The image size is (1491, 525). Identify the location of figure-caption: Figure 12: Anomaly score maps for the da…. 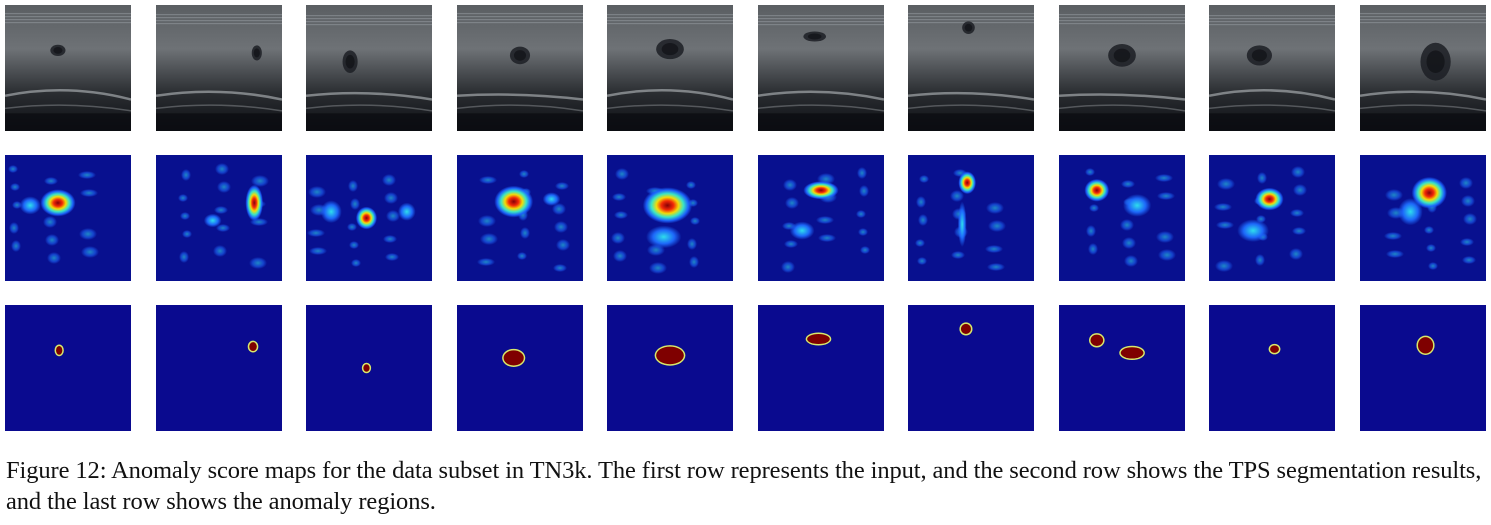
(744, 486).